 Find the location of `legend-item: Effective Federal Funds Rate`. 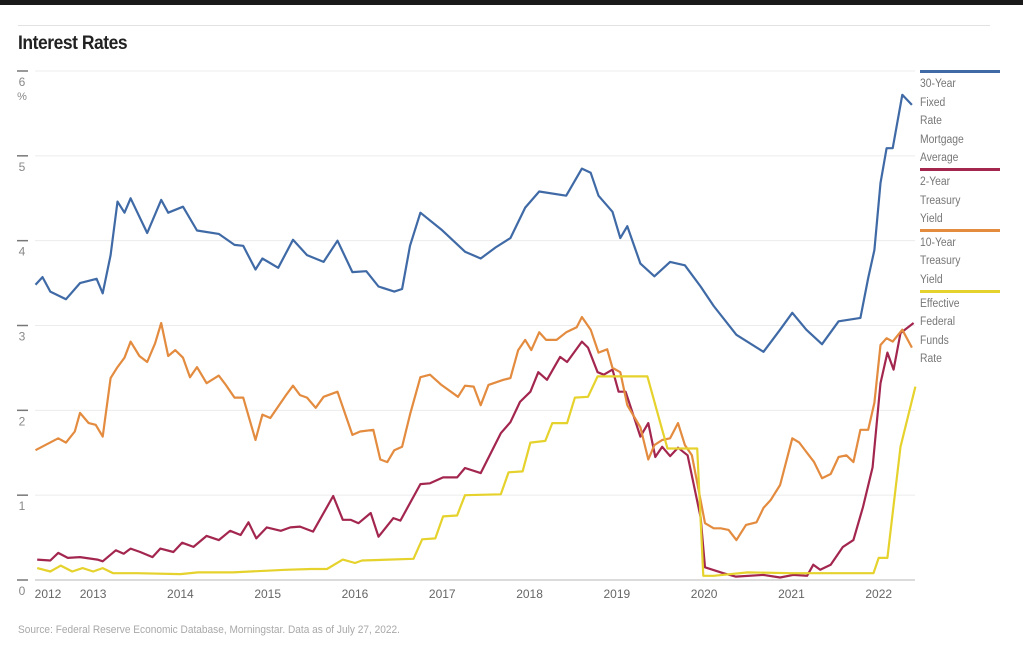

legend-item: Effective Federal Funds Rate is located at coordinates (960, 329).